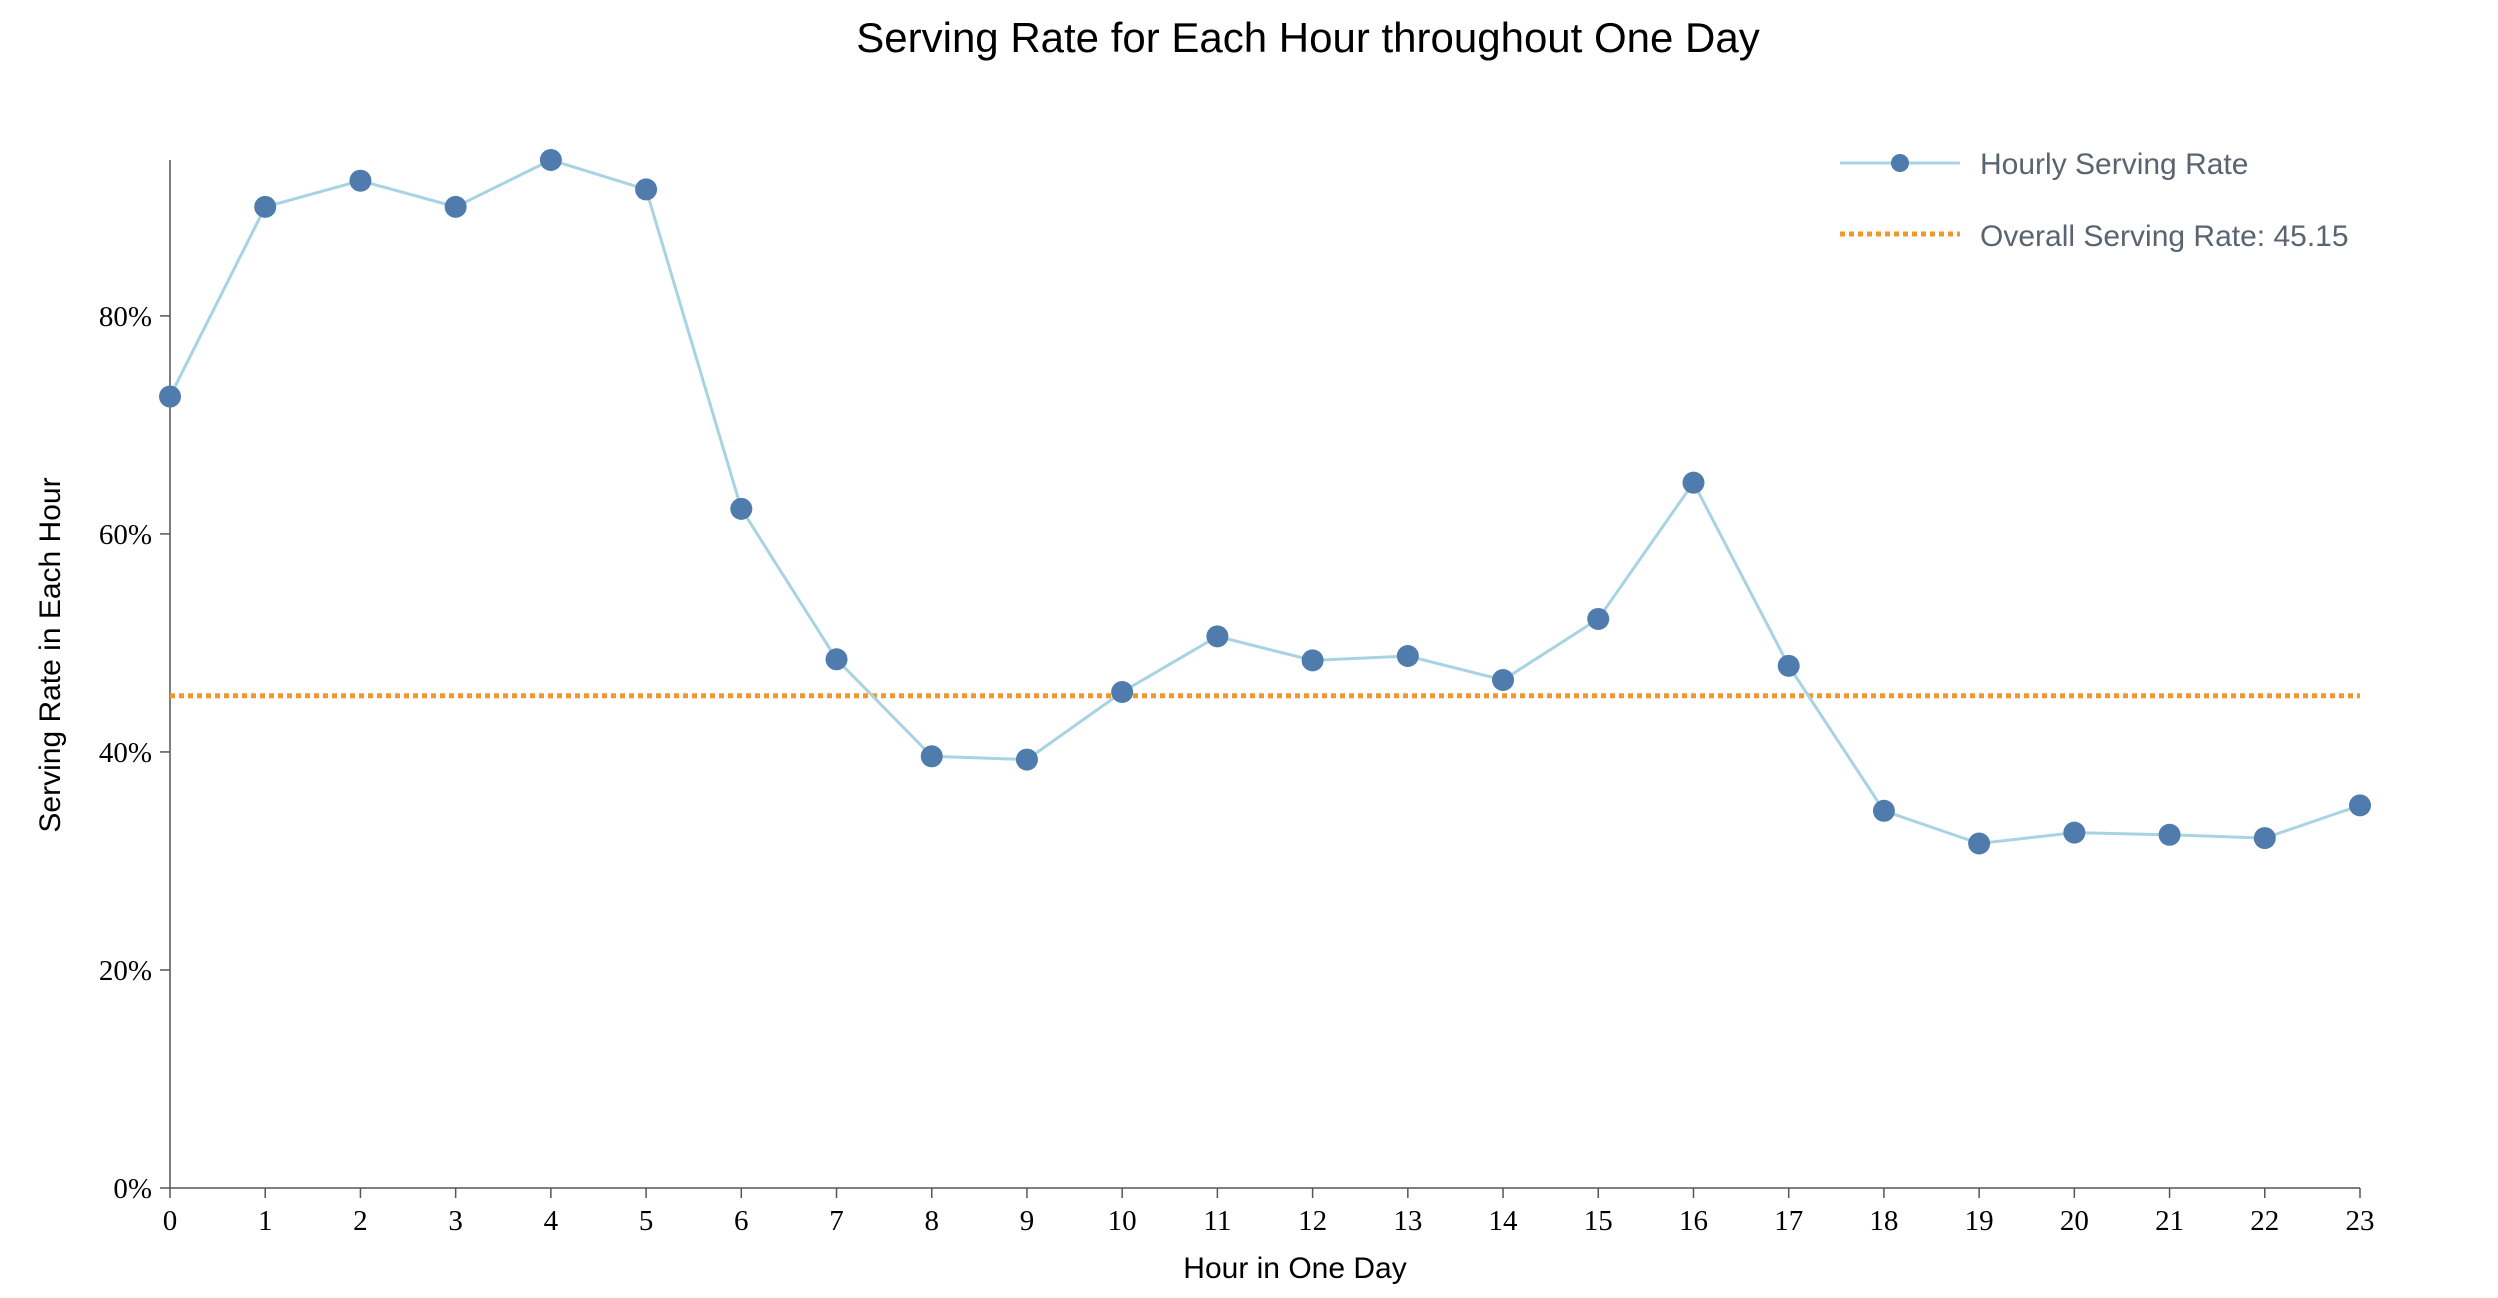 This screenshot has width=2498, height=1298. Describe the element at coordinates (2074, 1221) in the screenshot. I see `x-tick-label: 20` at that location.